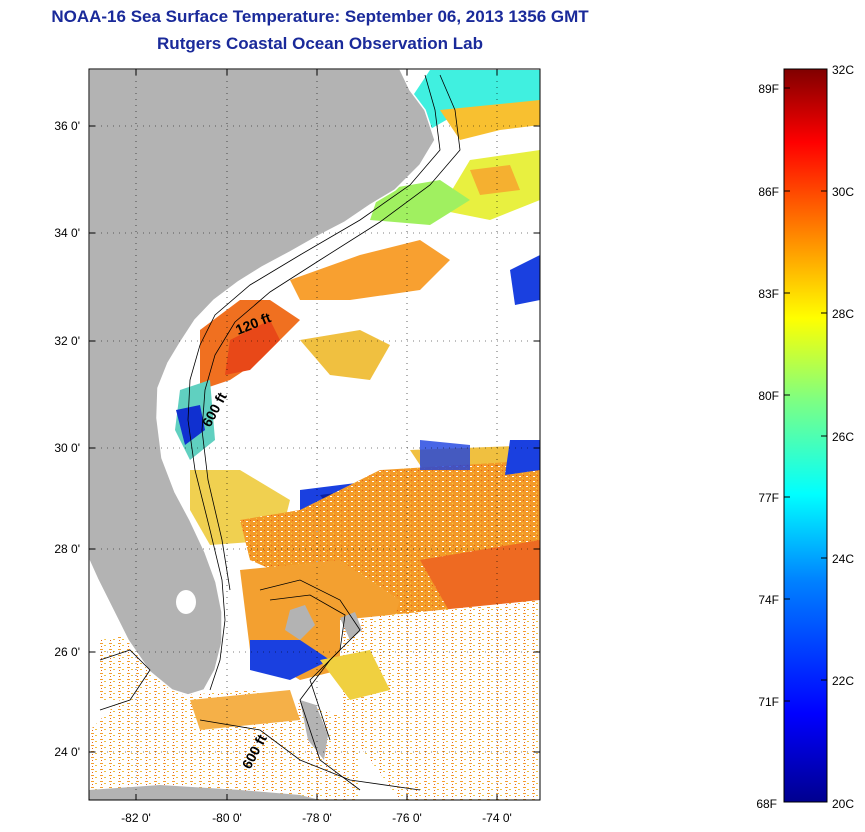 Image resolution: width=865 pixels, height=832 pixels. I want to click on colorbar-c-label: 20C, so click(843, 804).